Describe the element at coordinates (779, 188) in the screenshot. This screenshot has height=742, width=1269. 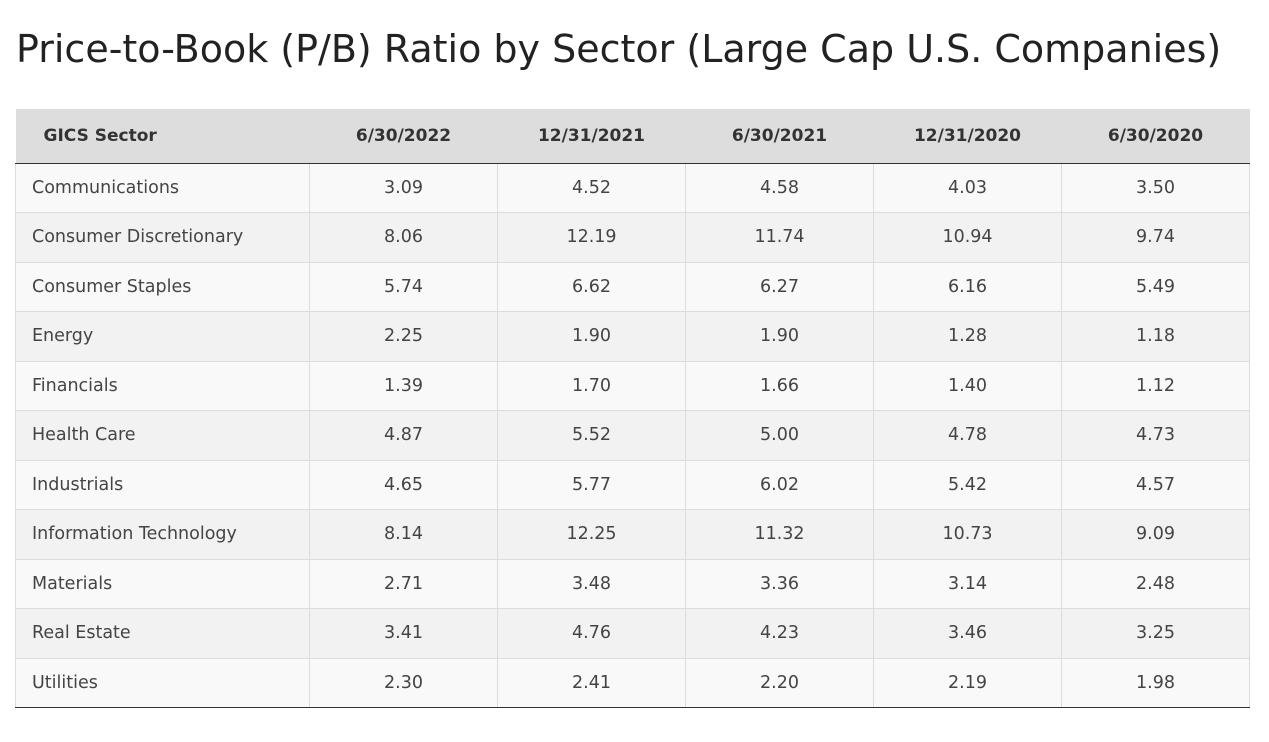
I see `pb-value-cell: 4.58` at that location.